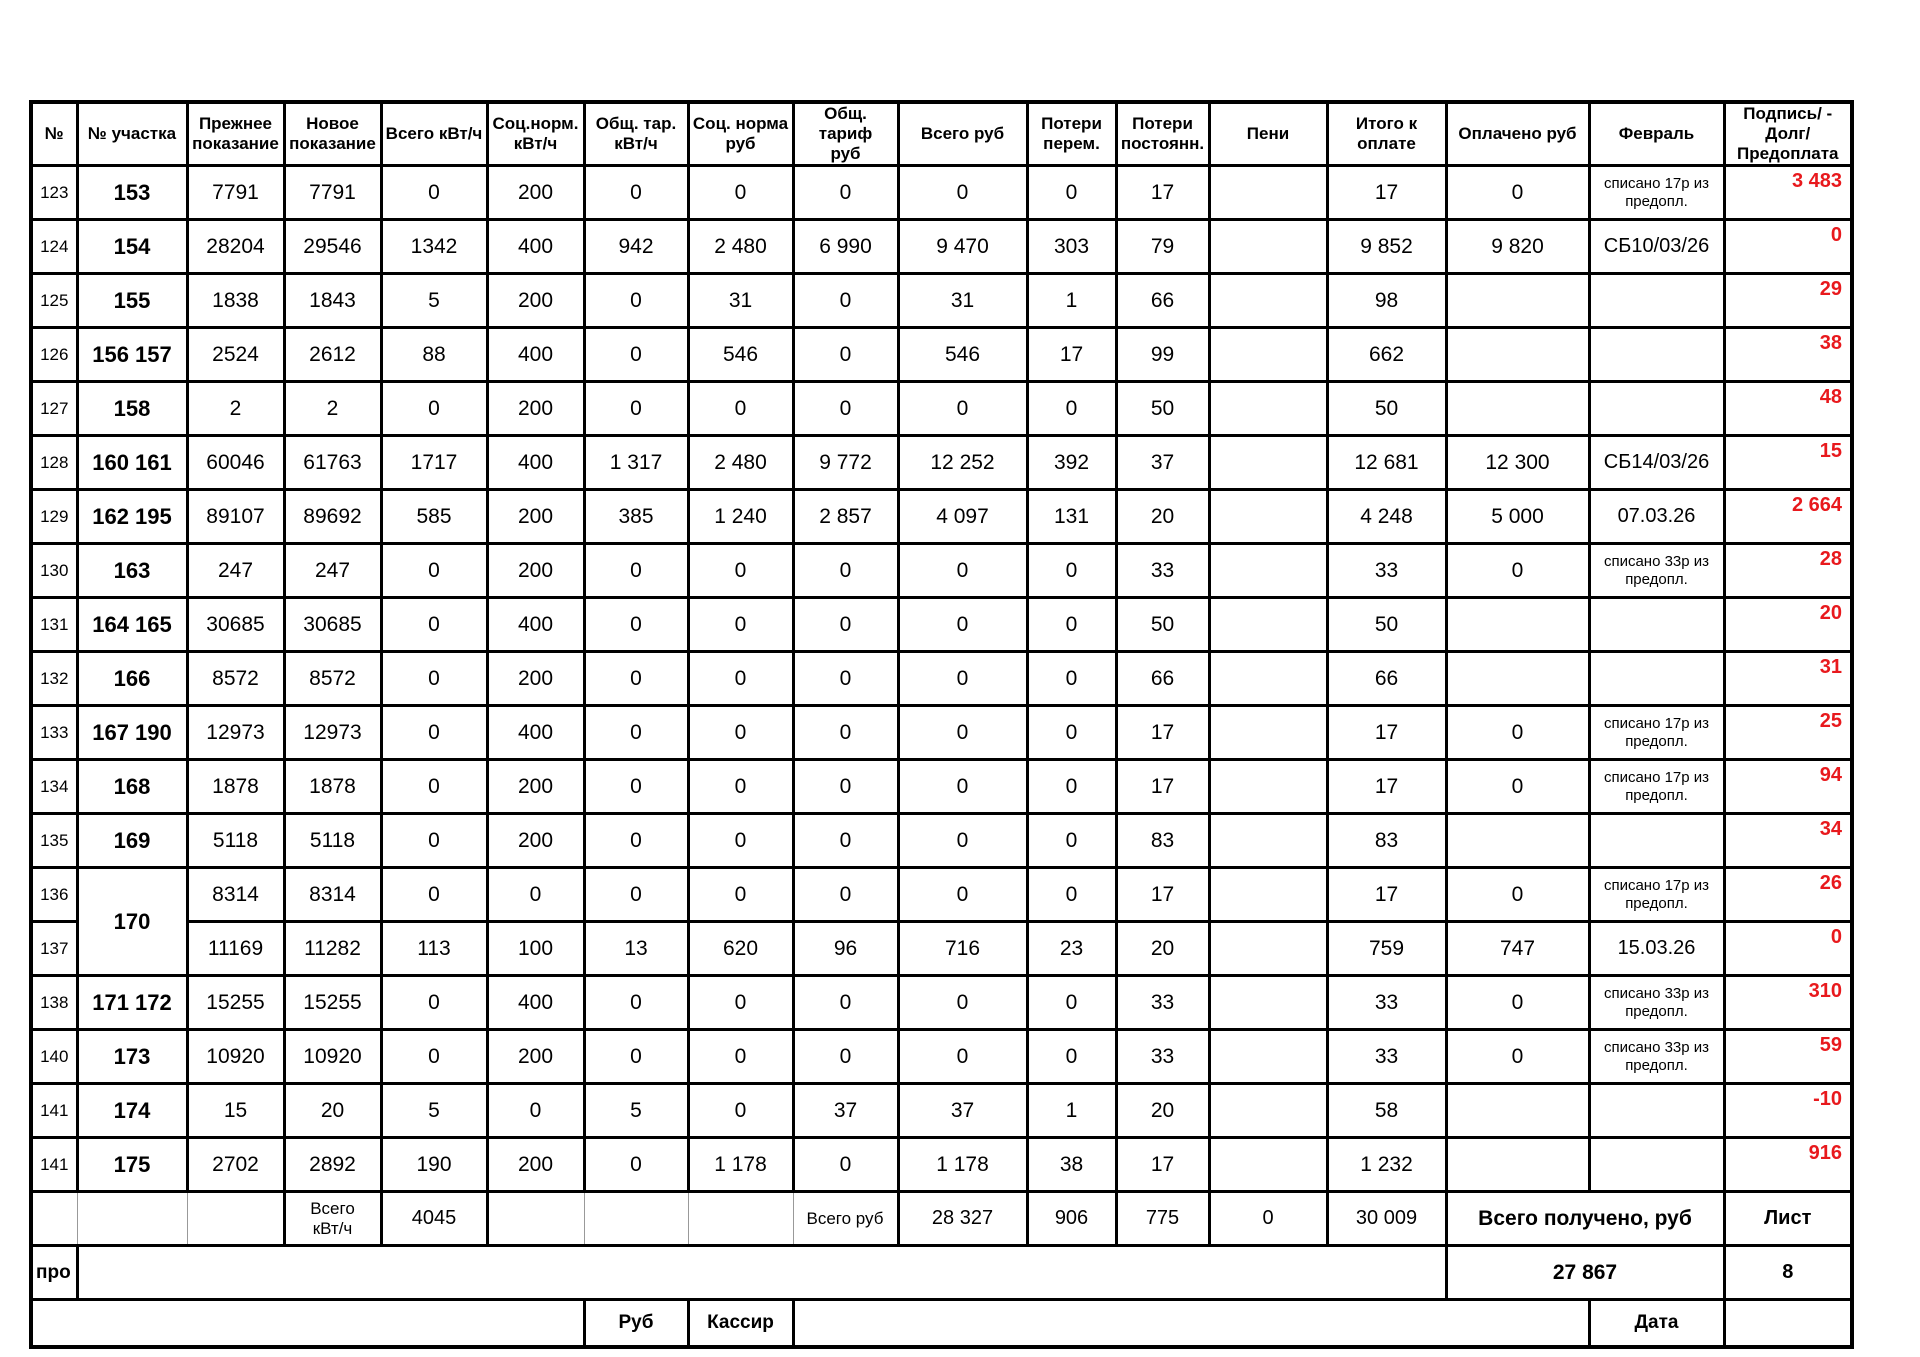 This screenshot has height=1357, width=1920. I want to click on col-header-losses-fixed: Потери постоянн., so click(1162, 134).